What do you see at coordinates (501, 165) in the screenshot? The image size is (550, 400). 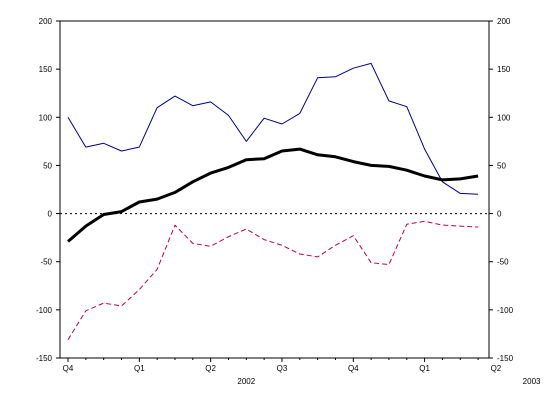 I see `y-tick-label-right: 50` at bounding box center [501, 165].